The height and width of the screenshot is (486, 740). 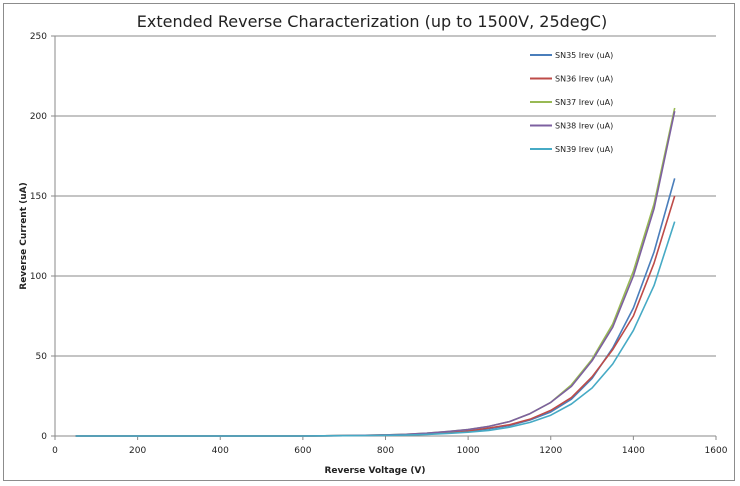 What do you see at coordinates (584, 126) in the screenshot?
I see `legend-label: SN38 Irev (uA)` at bounding box center [584, 126].